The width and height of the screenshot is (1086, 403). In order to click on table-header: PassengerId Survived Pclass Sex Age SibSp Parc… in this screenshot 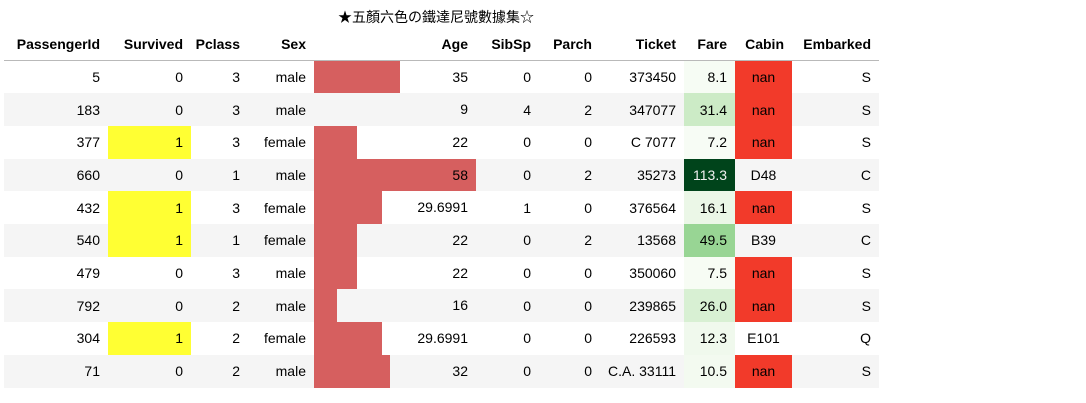, I will do `click(441, 45)`.